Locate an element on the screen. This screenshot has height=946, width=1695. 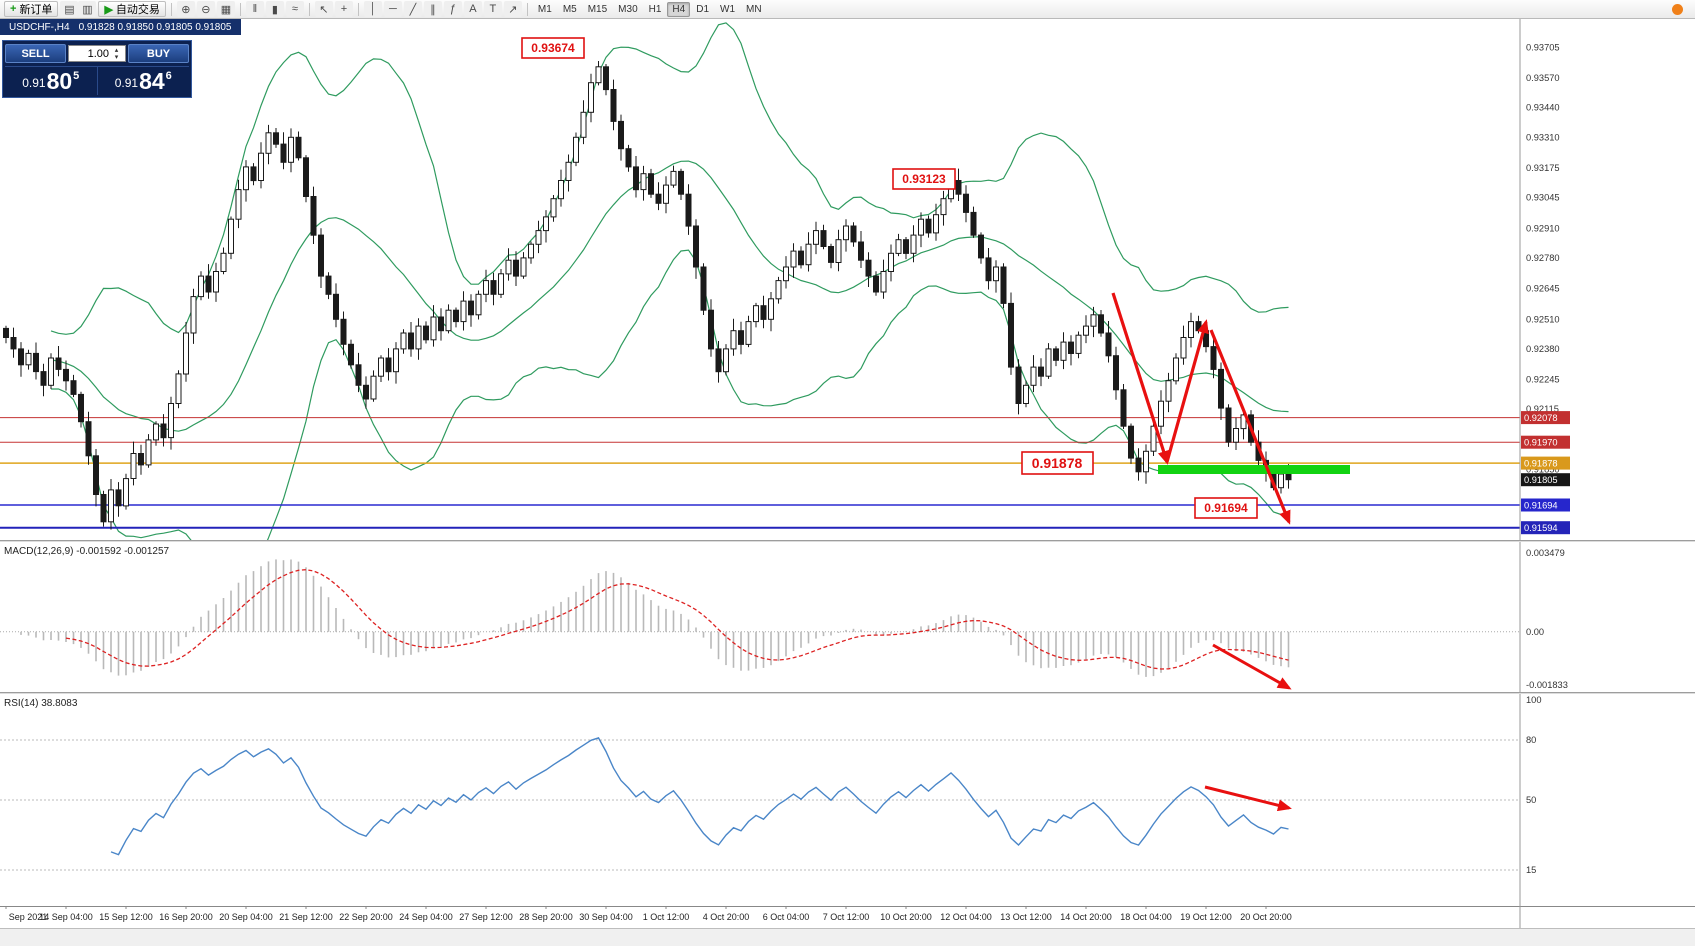
label-icon: T is located at coordinates (492, 9).